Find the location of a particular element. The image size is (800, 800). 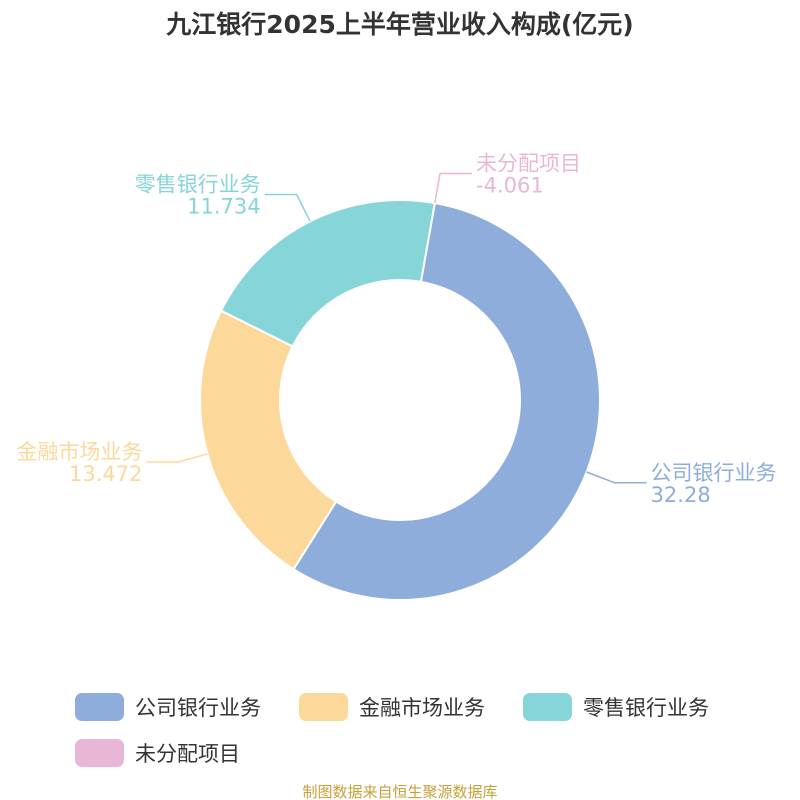

legend-label: 未分配项目 is located at coordinates (187, 754).